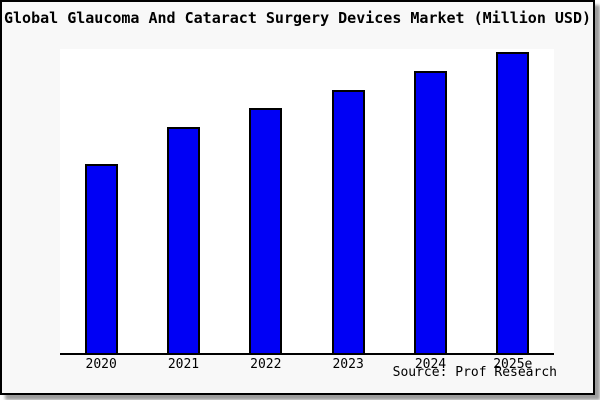  I want to click on x-tick-label-2020: 2020, so click(101, 364).